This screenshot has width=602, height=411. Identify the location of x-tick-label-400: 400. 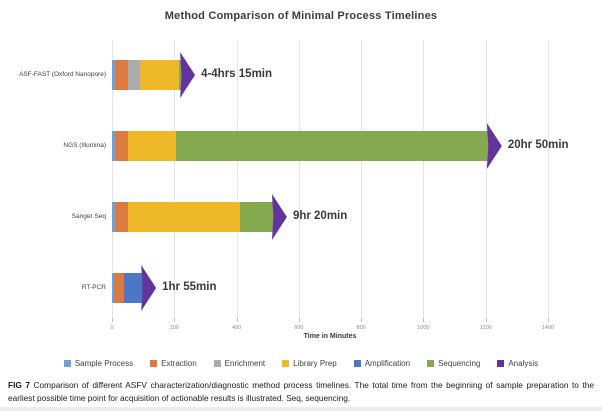
(236, 328).